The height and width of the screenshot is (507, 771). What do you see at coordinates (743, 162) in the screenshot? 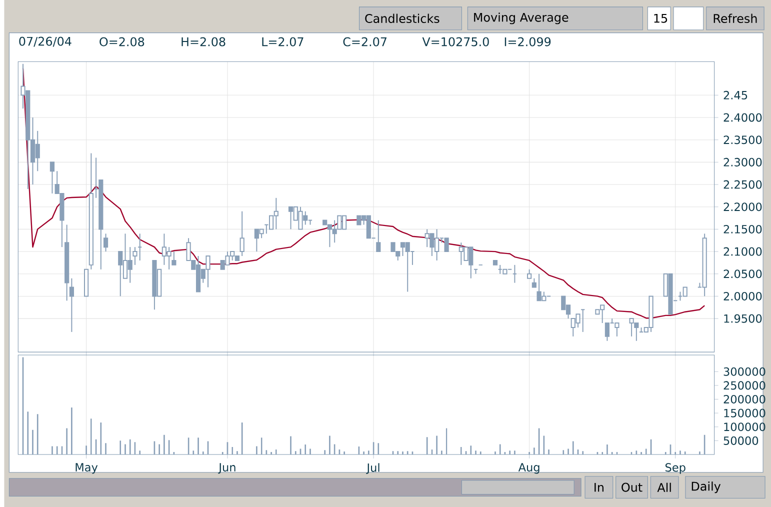
I see `y-tick-label: 2.3000` at bounding box center [743, 162].